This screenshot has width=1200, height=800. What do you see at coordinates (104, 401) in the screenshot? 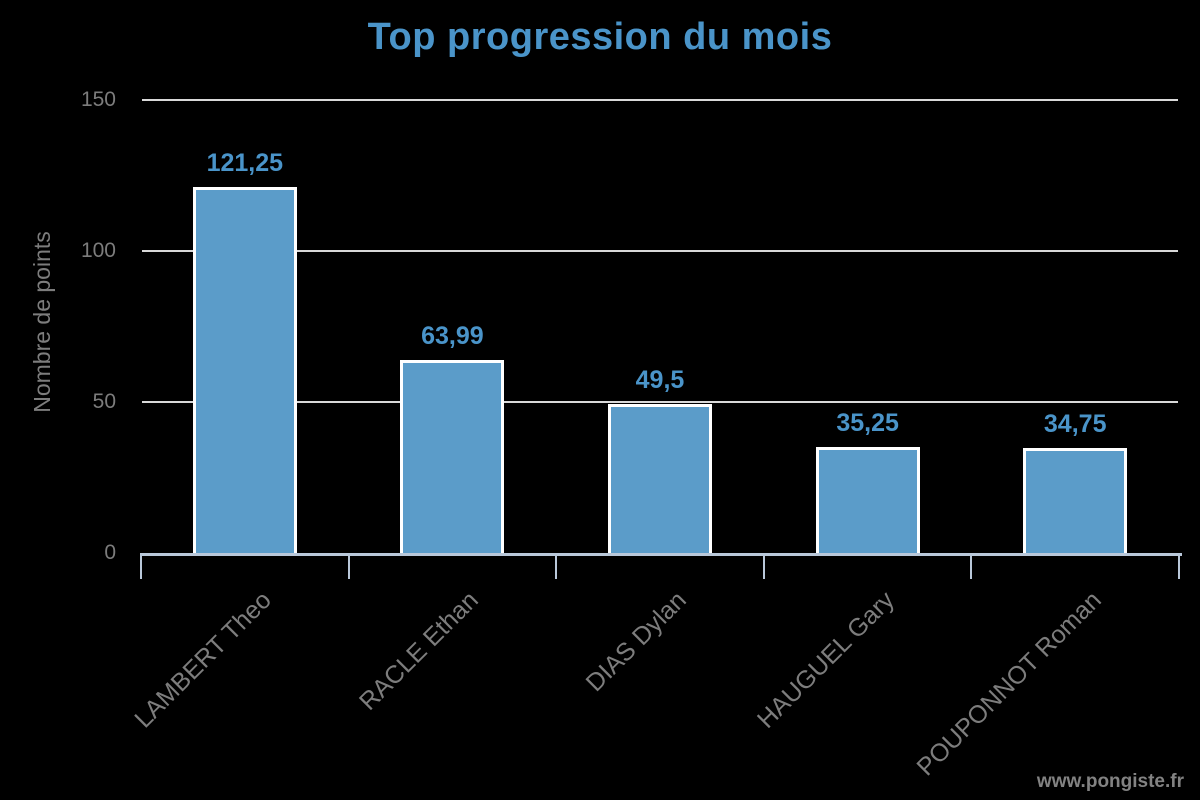
I see `y-tick-label: 50` at bounding box center [104, 401].